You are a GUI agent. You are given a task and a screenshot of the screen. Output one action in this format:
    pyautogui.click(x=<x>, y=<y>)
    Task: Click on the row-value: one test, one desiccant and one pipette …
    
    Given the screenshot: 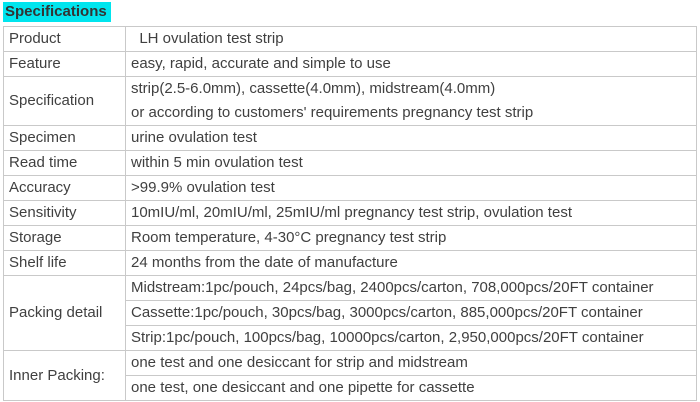 What is the action you would take?
    pyautogui.click(x=411, y=388)
    